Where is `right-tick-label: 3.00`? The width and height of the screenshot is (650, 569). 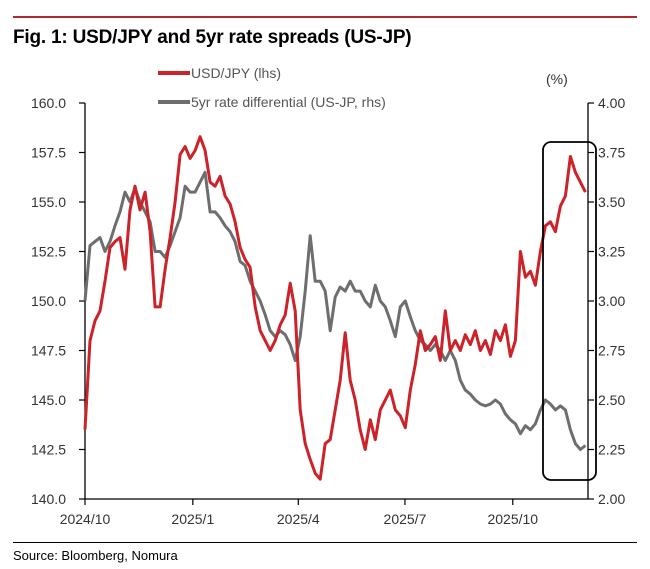
right-tick-label: 3.00 is located at coordinates (611, 301).